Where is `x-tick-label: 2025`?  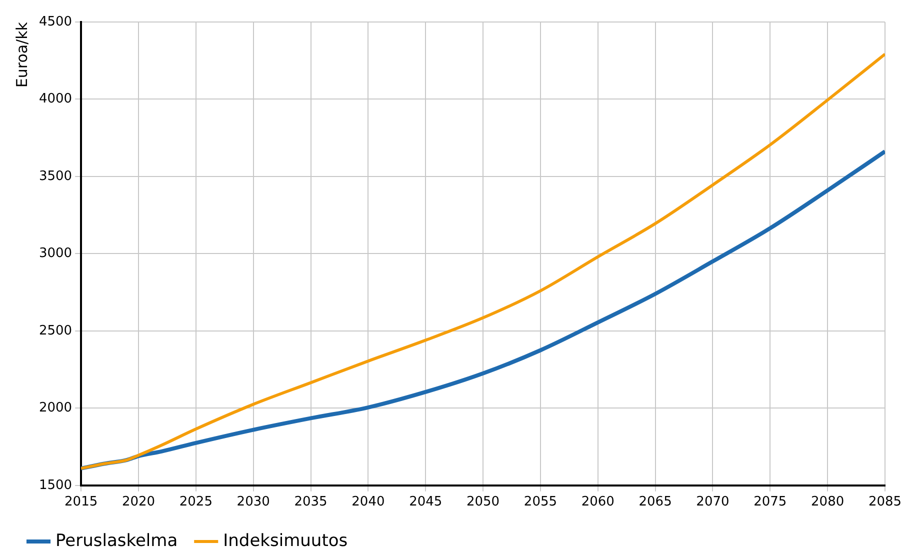 x-tick-label: 2025 is located at coordinates (195, 502).